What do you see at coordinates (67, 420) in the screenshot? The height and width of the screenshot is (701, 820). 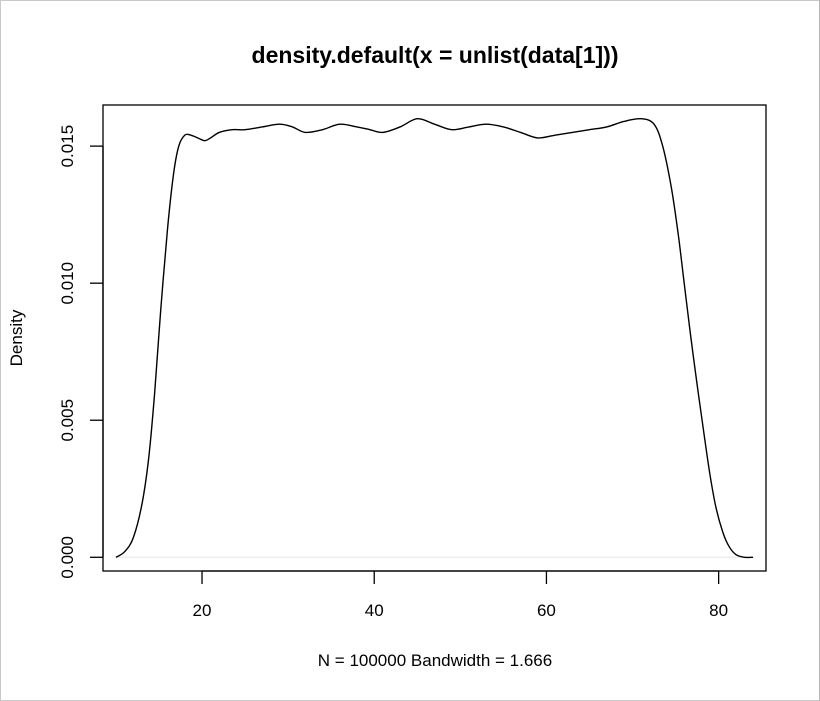 I see `y-tick-label: 0.005` at bounding box center [67, 420].